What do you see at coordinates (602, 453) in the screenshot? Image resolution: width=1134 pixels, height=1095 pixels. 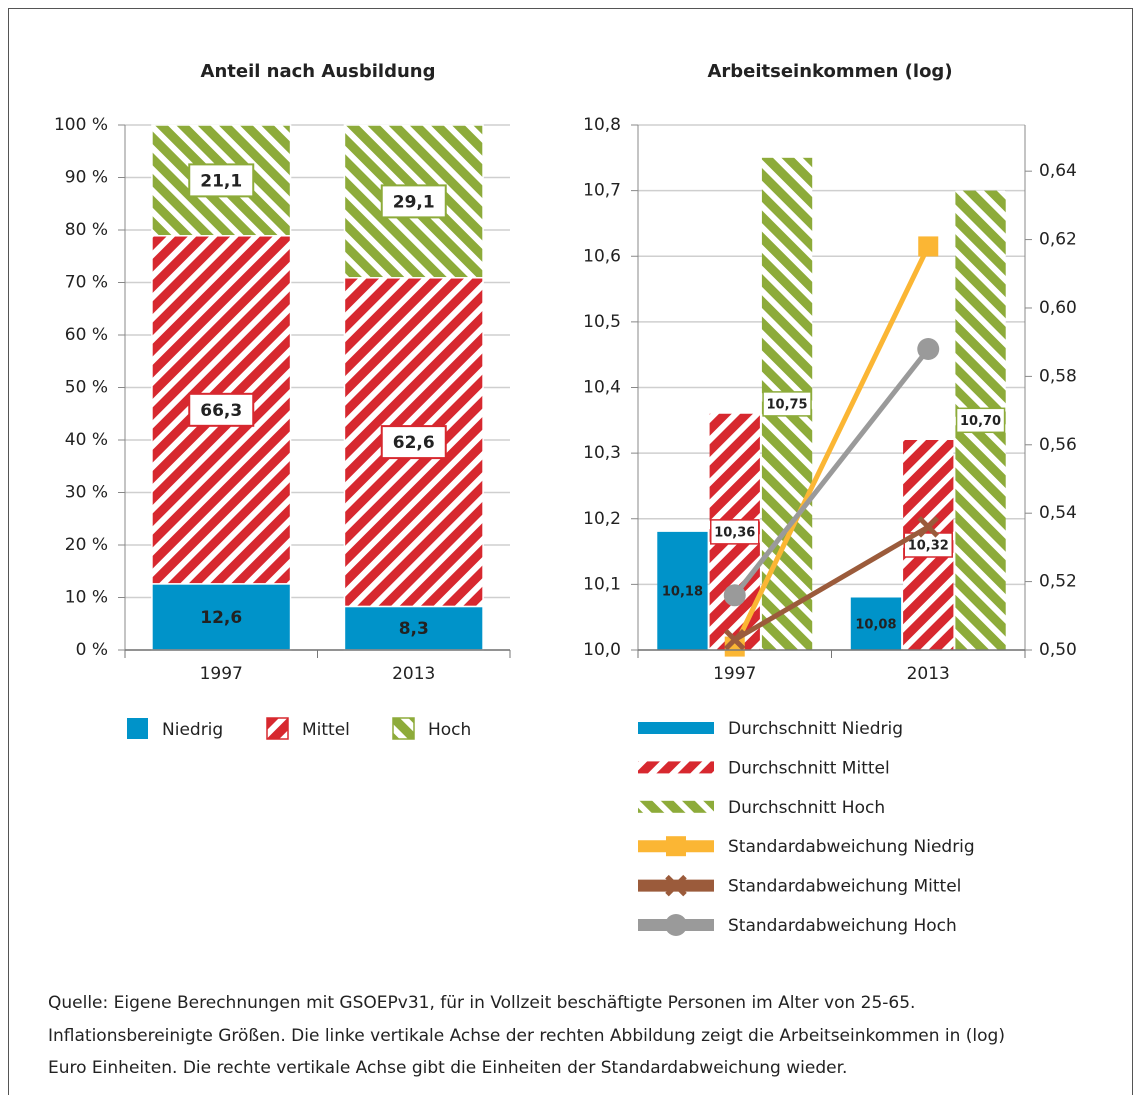 I see `y-tick-label: 10,3` at bounding box center [602, 453].